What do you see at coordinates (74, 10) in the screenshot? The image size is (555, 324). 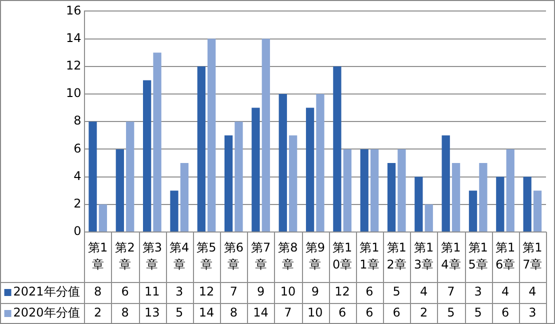 I see `y-tick-label: 16` at bounding box center [74, 10].